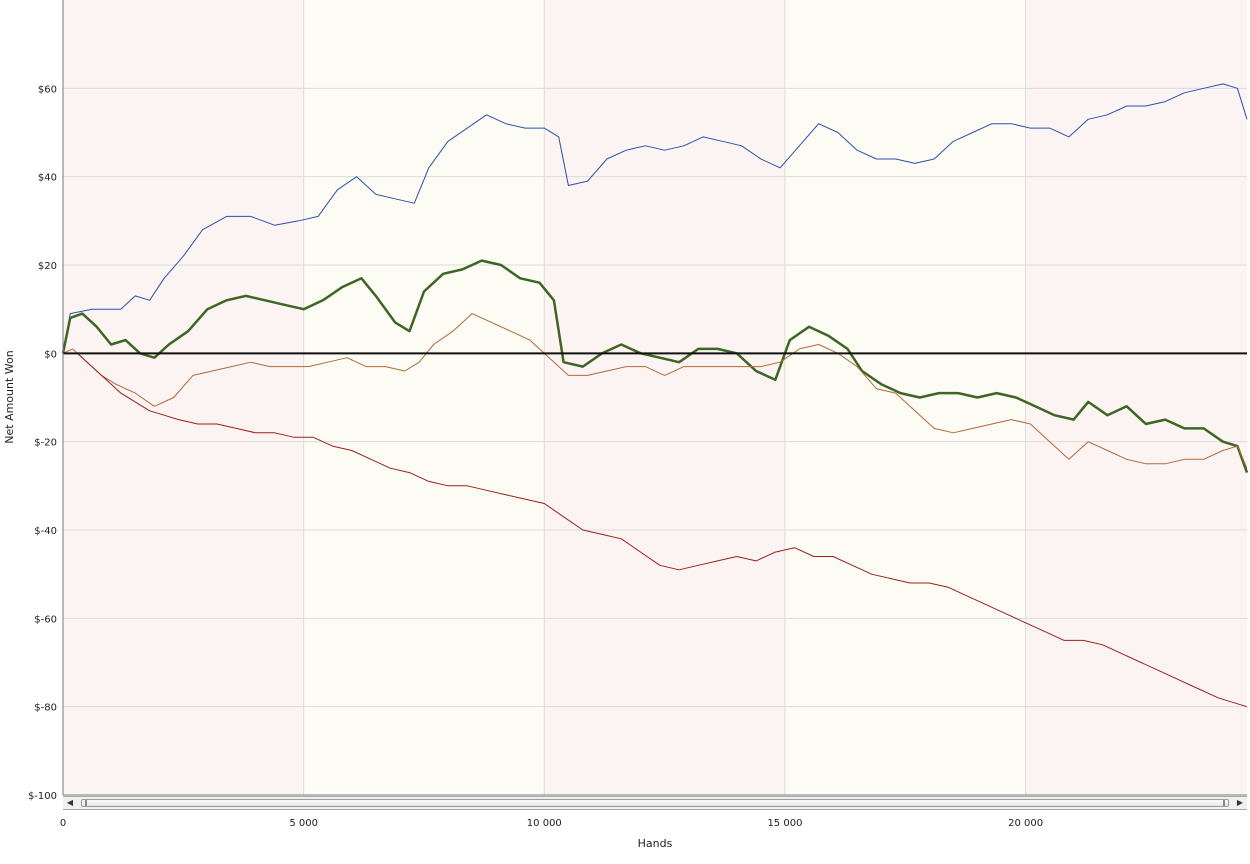 The image size is (1250, 864). What do you see at coordinates (47, 266) in the screenshot?
I see `y-tick-label: $20` at bounding box center [47, 266].